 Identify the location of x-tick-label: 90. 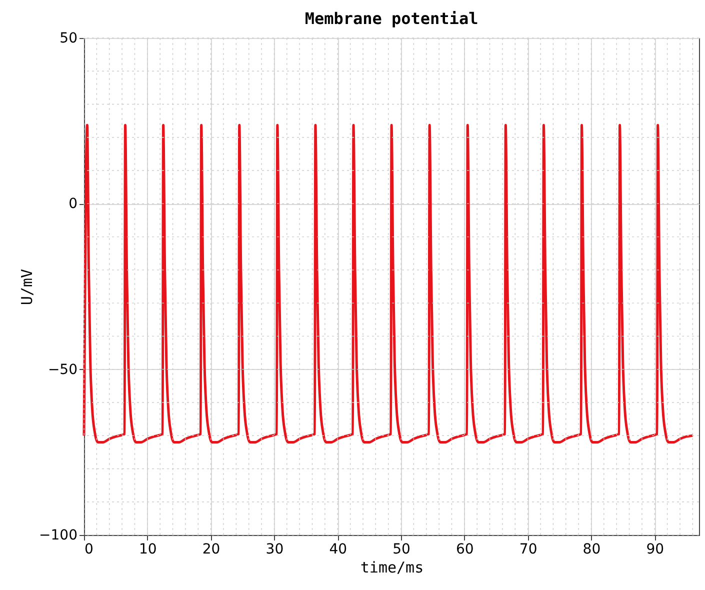
(655, 550).